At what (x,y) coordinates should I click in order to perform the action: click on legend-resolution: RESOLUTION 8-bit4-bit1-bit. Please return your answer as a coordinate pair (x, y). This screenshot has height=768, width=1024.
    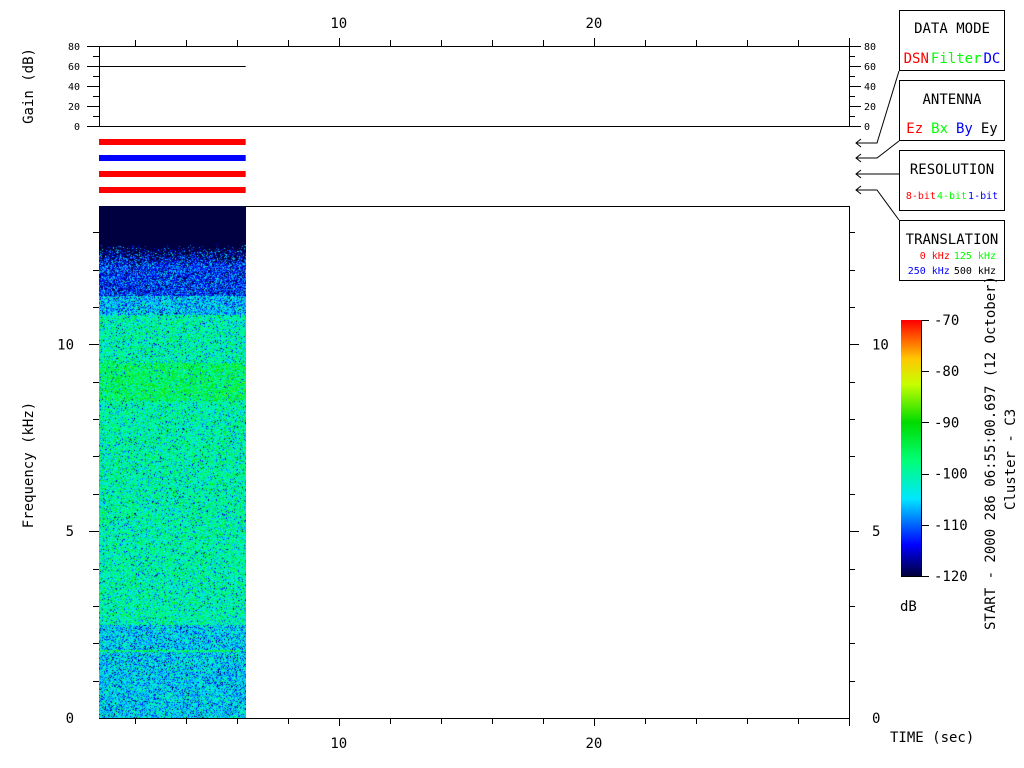
    Looking at the image, I should click on (952, 180).